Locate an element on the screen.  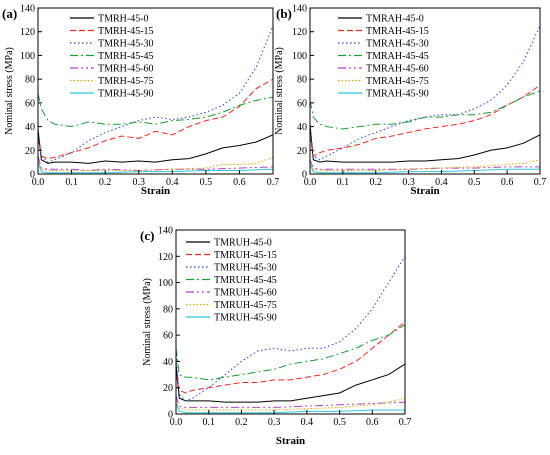
y-tick-label-a-1: 20 is located at coordinates (30, 151).